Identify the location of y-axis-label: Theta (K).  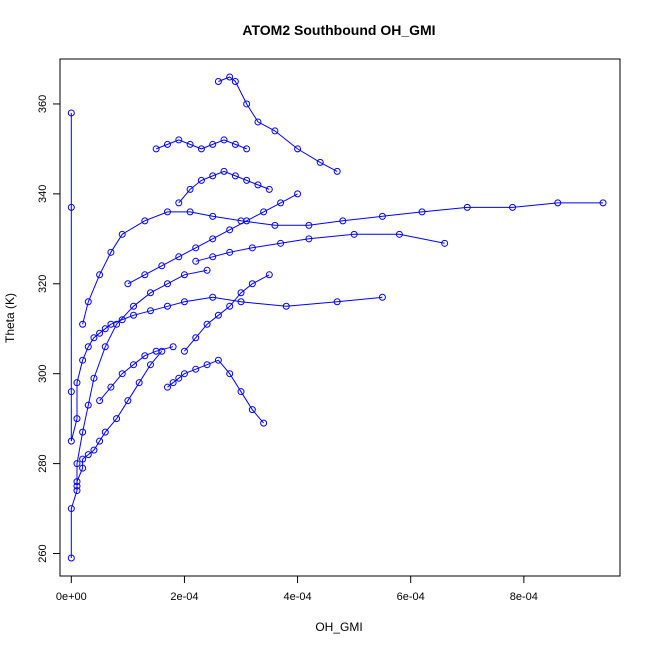
(10, 318).